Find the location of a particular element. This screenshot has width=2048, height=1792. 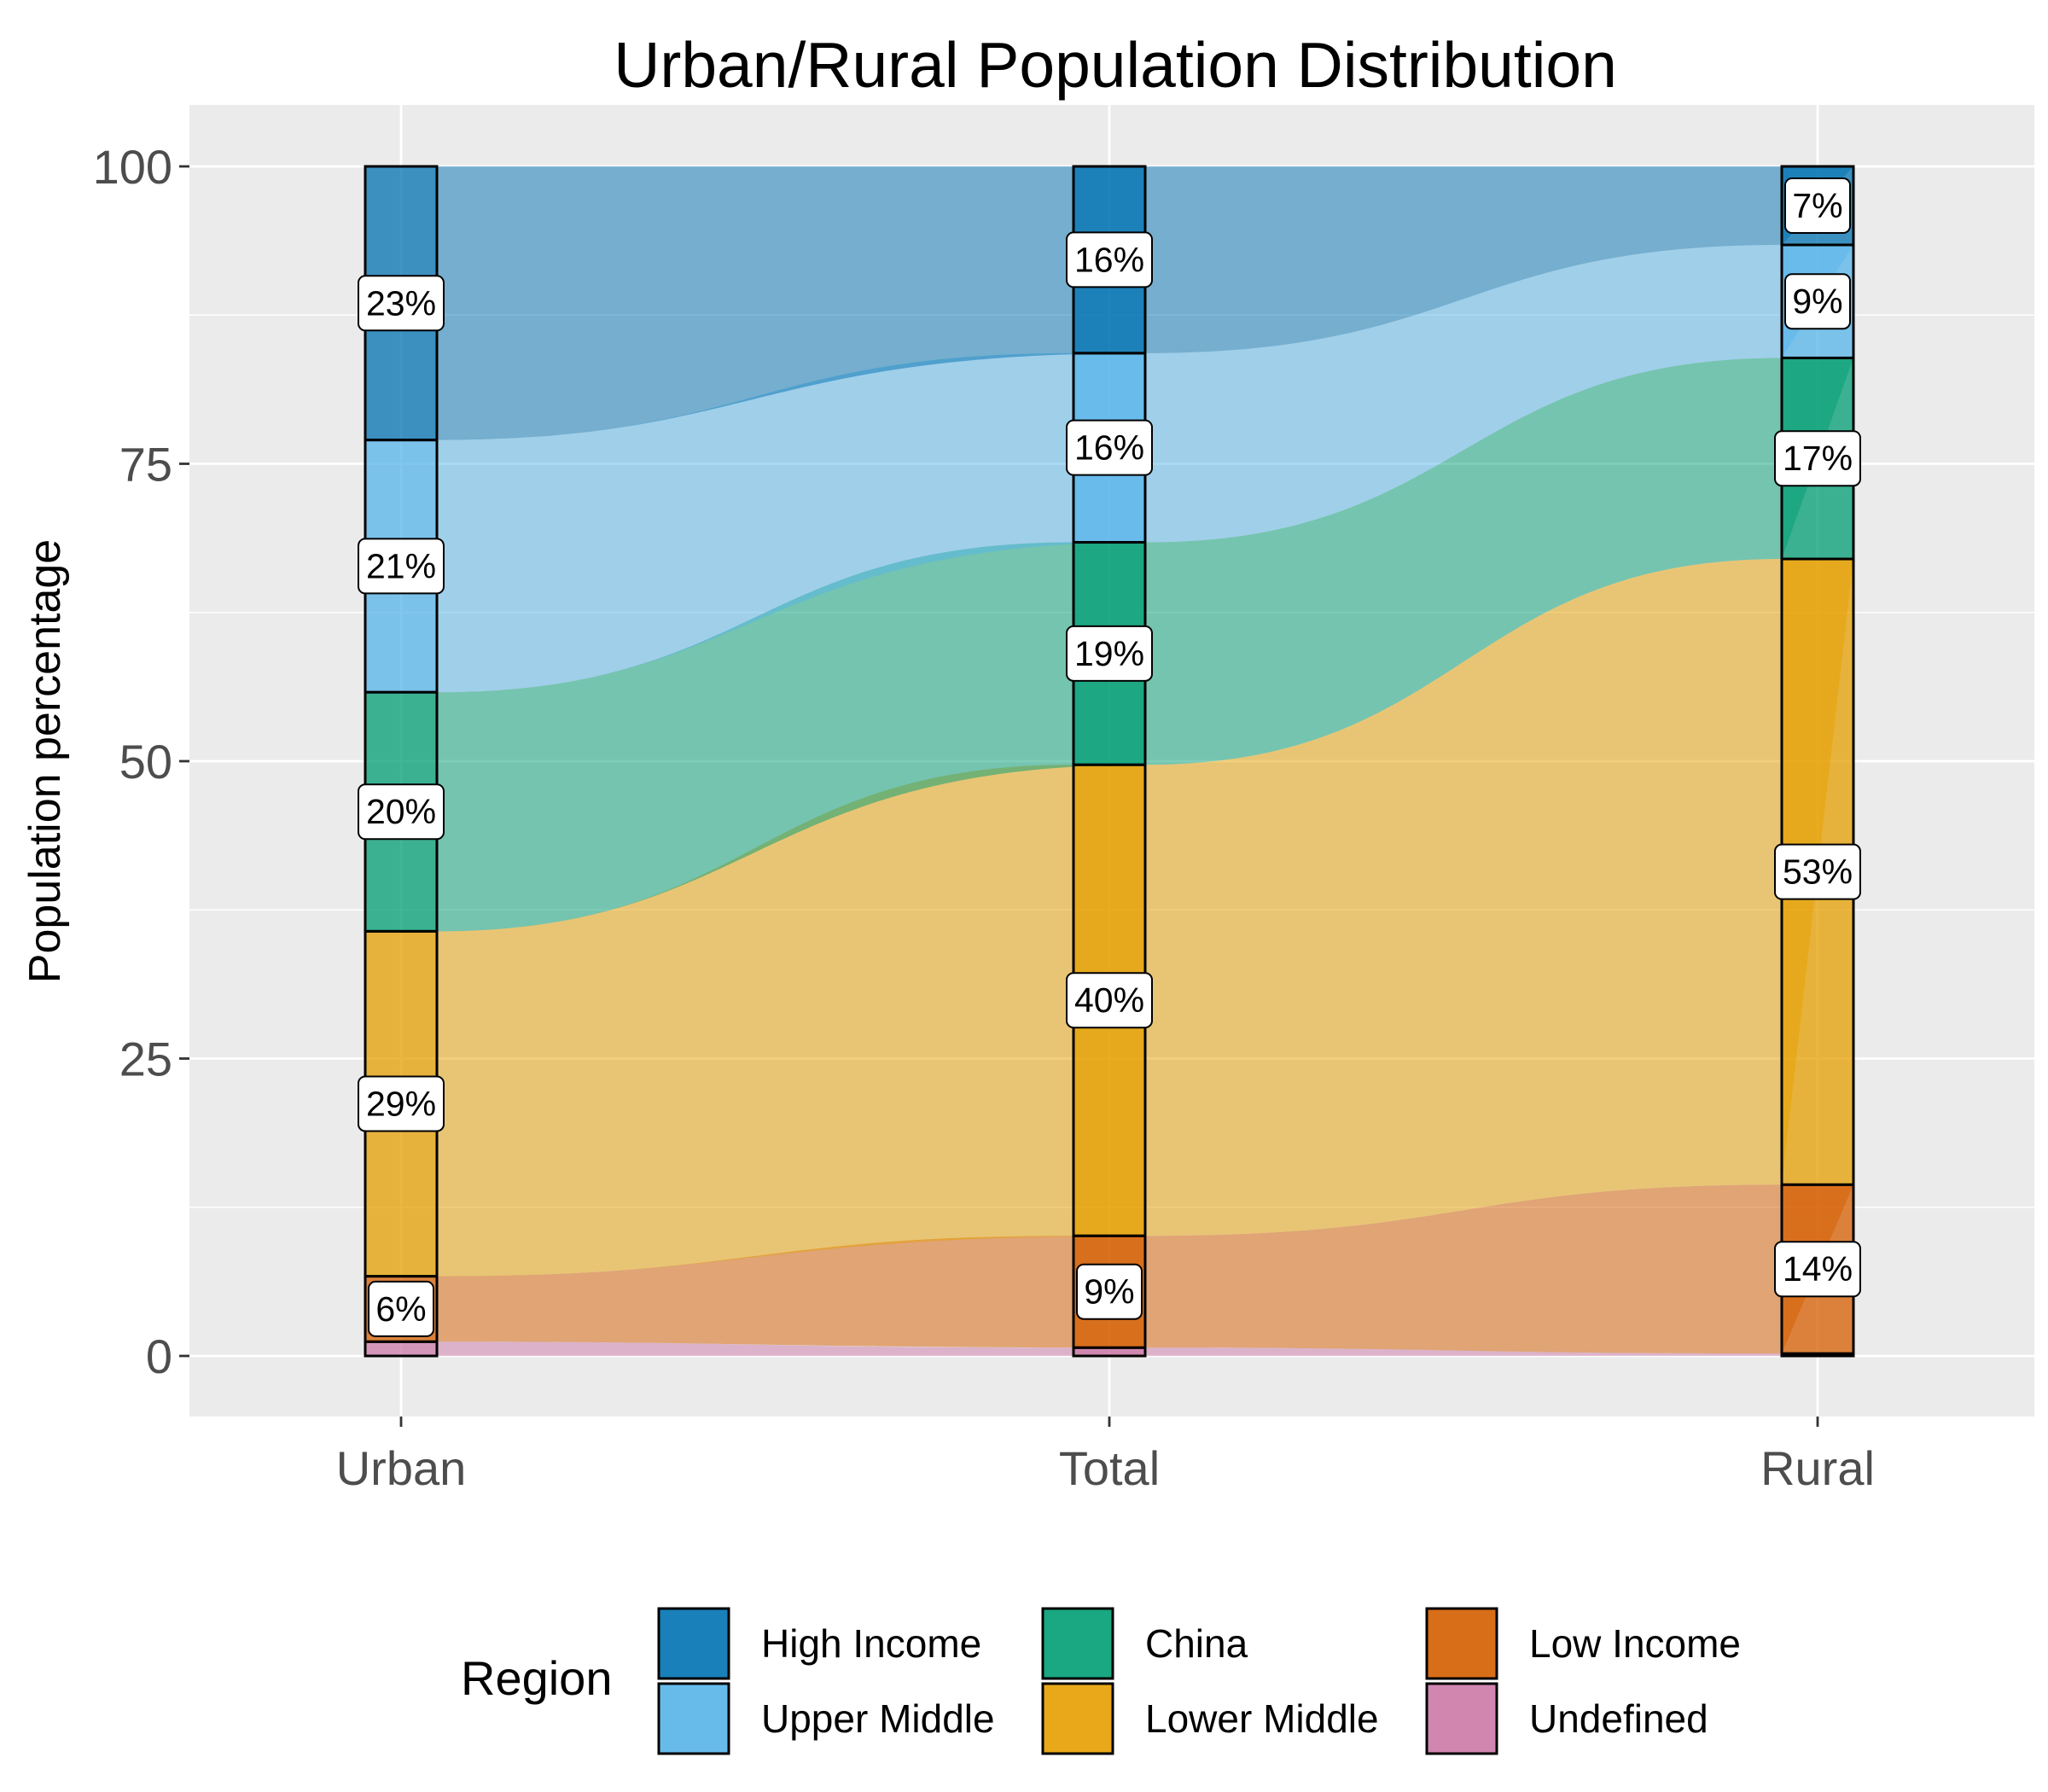

legend-label: Undefined is located at coordinates (1618, 1718).